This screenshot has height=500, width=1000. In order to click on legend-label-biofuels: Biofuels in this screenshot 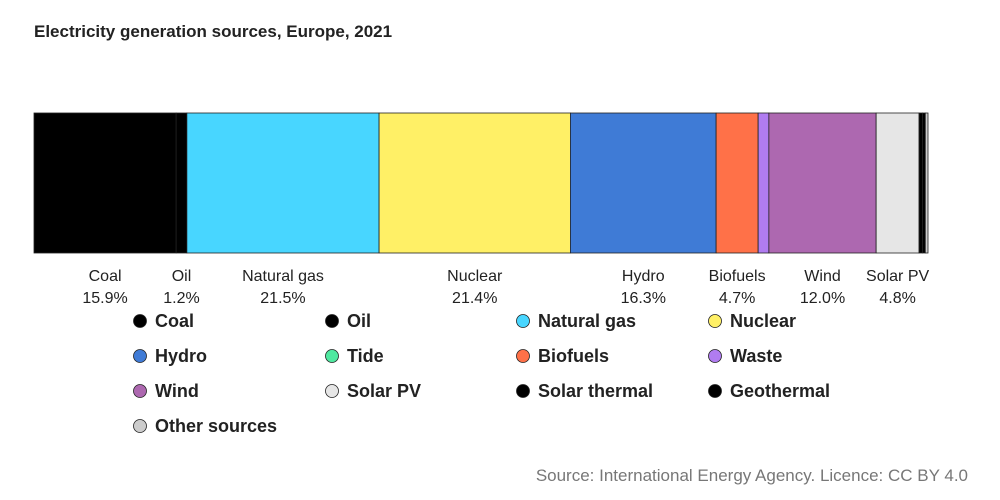, I will do `click(573, 356)`.